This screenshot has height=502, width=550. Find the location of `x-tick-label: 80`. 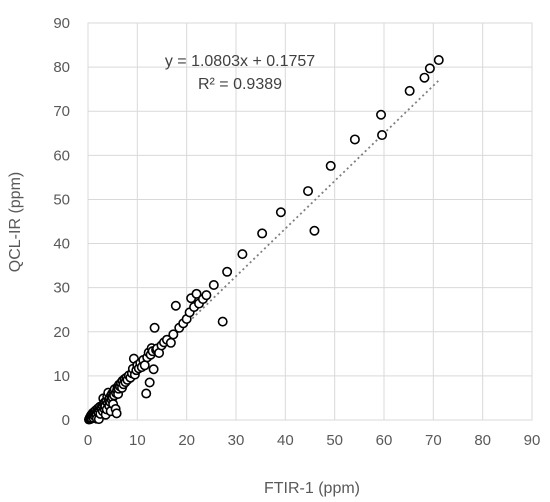

x-tick-label: 80 is located at coordinates (482, 440).